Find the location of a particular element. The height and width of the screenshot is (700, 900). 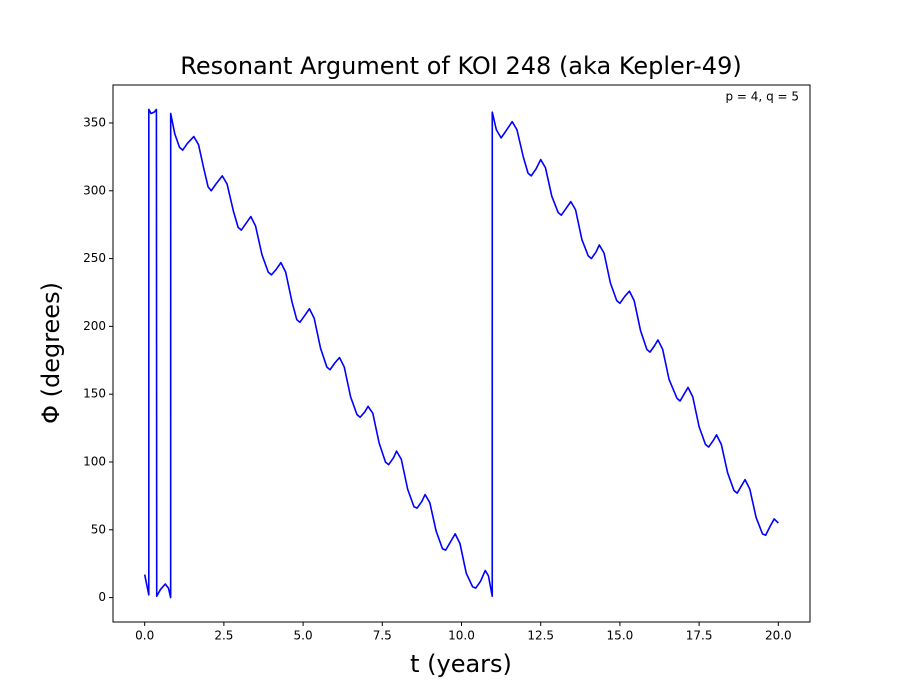

y-tick-label: 300 is located at coordinates (94, 190).